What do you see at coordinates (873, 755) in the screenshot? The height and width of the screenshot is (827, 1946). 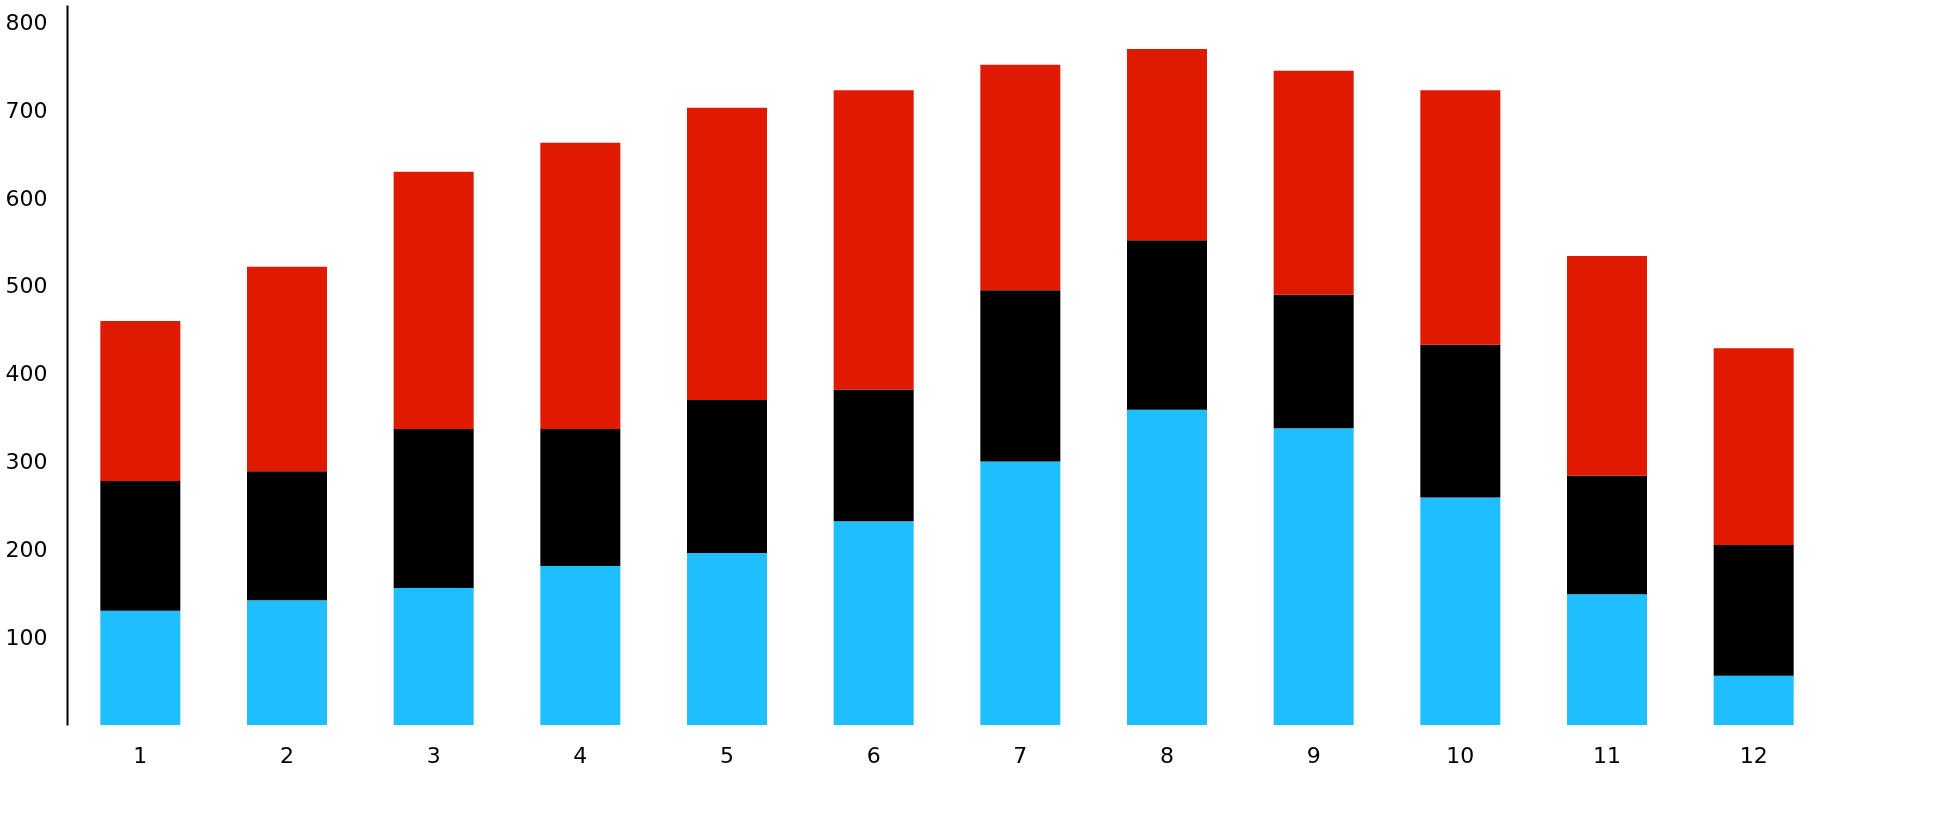 I see `x-tick-label: 6` at bounding box center [873, 755].